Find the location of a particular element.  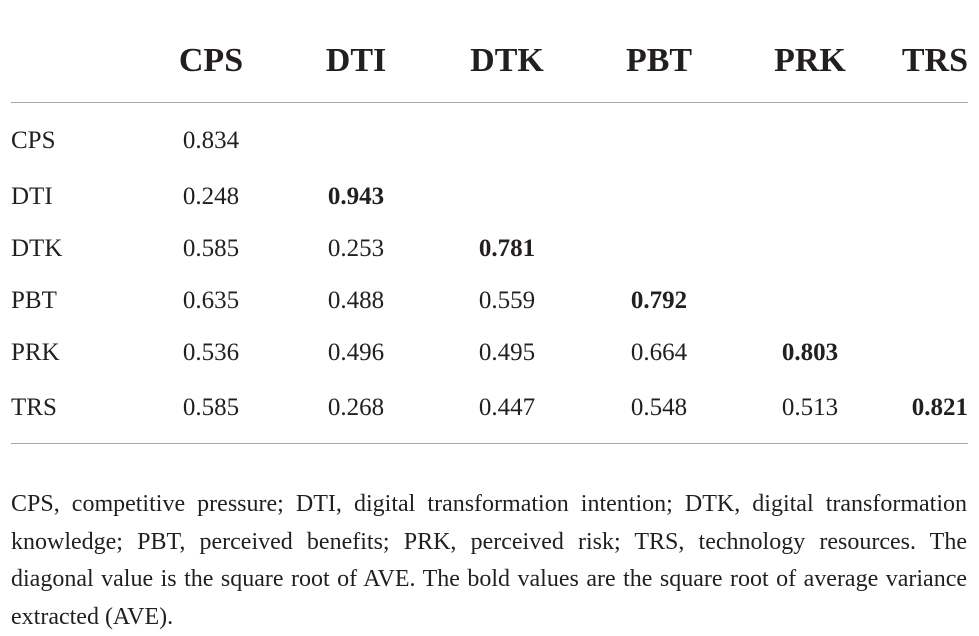

diagonal-cell: 0.803 is located at coordinates (810, 352).